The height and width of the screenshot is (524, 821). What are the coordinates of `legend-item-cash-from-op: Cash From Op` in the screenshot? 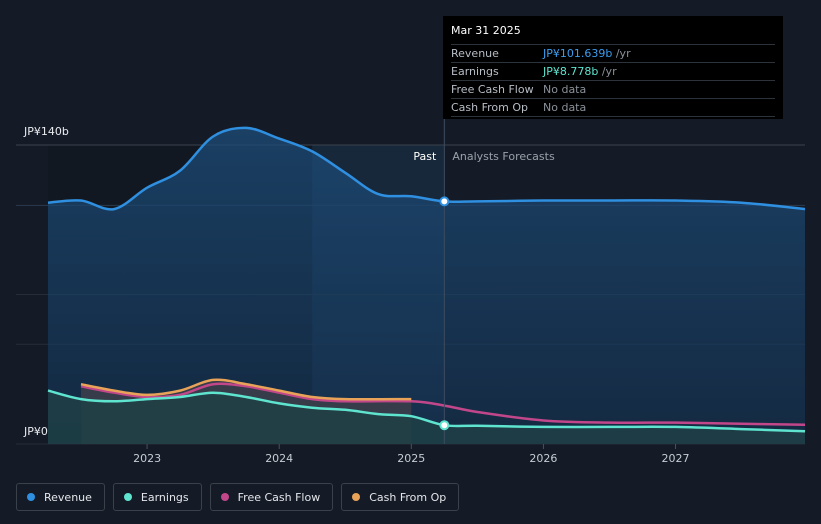 It's located at (400, 497).